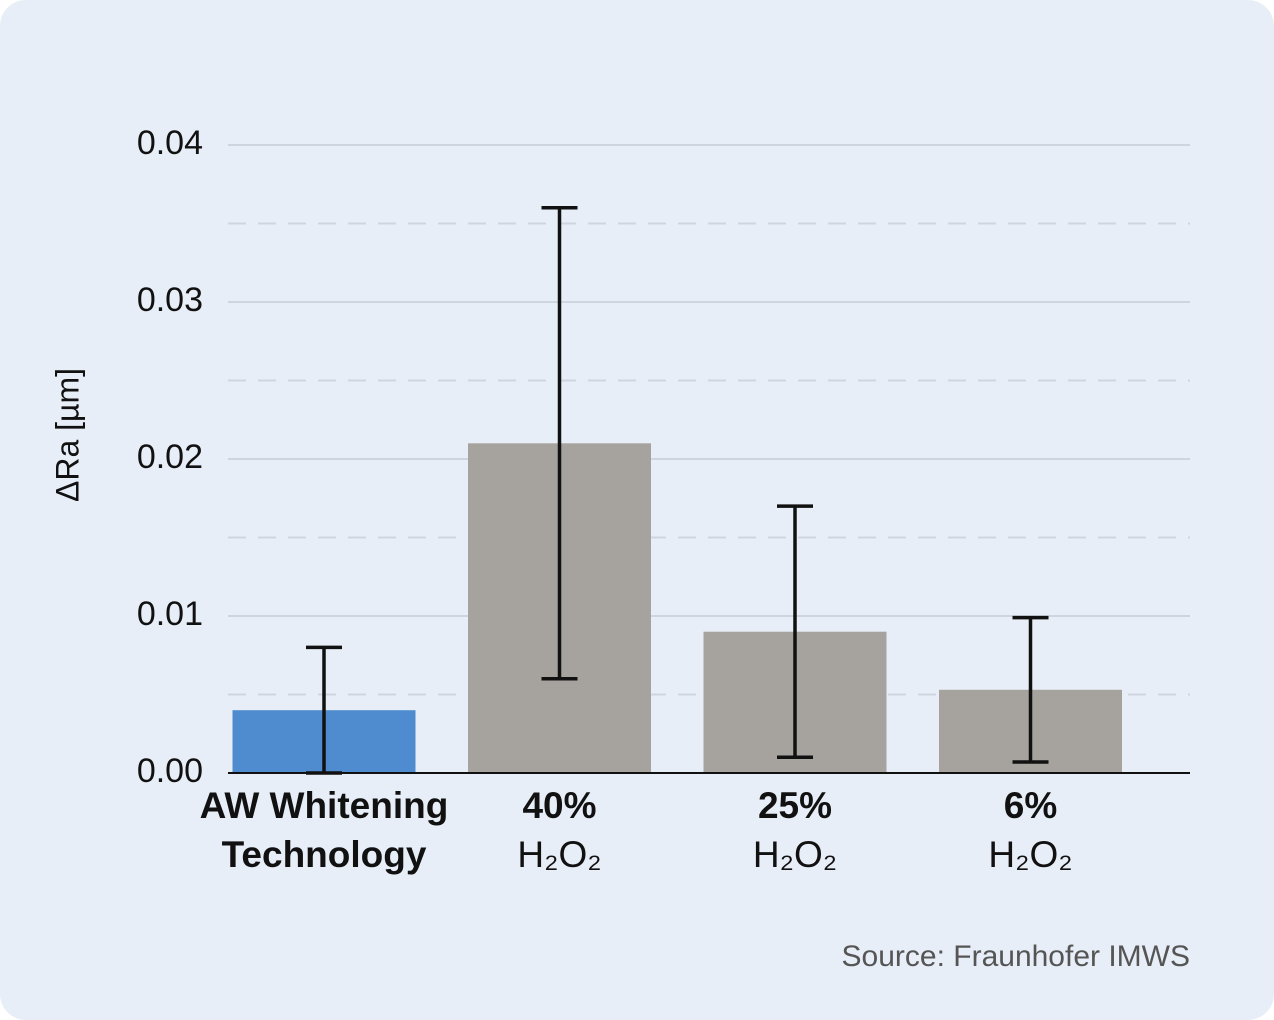 The image size is (1274, 1020). Describe the element at coordinates (324, 854) in the screenshot. I see `x-tick-label: Technology` at that location.